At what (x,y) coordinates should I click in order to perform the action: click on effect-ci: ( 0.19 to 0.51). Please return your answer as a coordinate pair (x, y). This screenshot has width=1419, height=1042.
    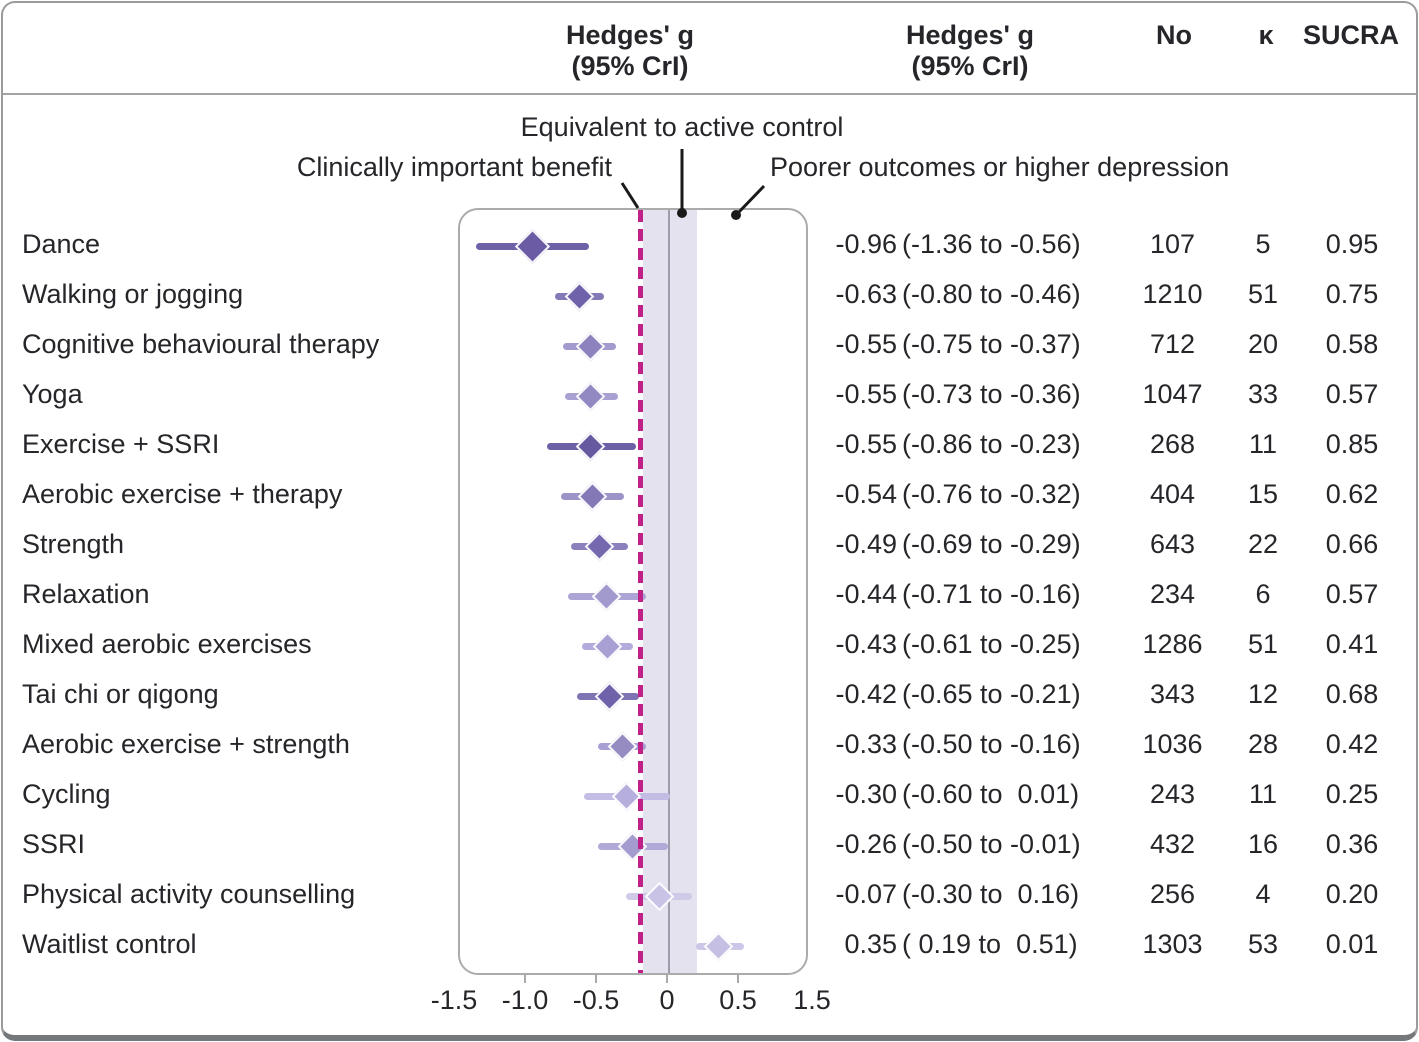
    Looking at the image, I should click on (990, 944).